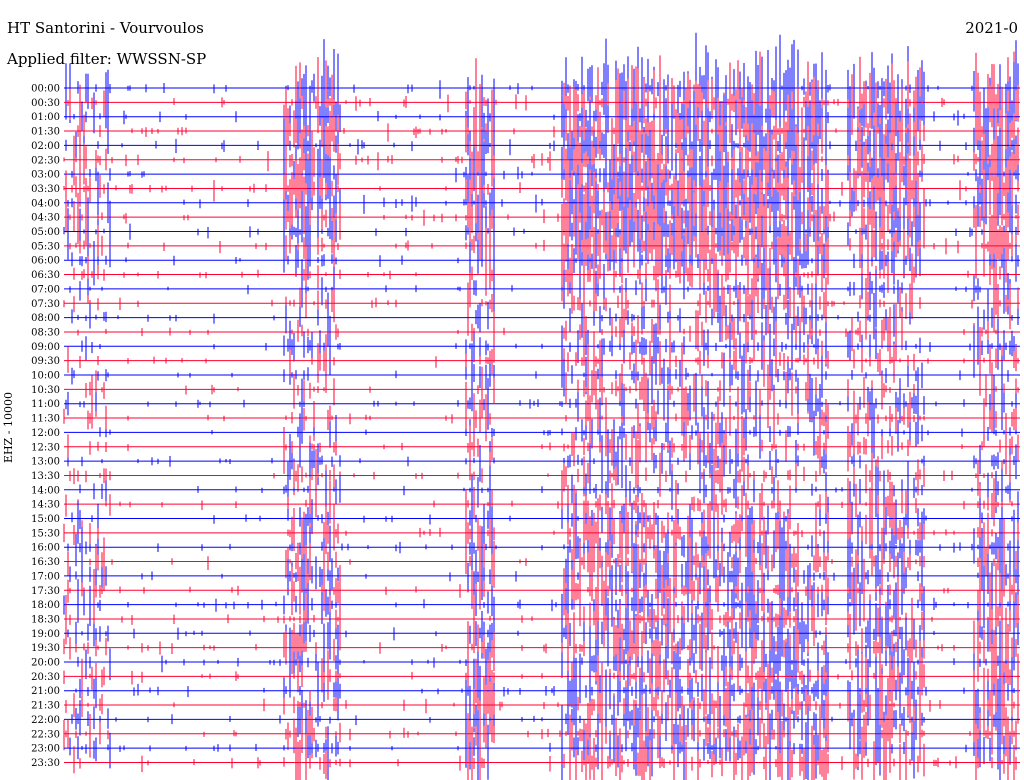  Describe the element at coordinates (45, 332) in the screenshot. I see `tick-label: 08:30` at that location.